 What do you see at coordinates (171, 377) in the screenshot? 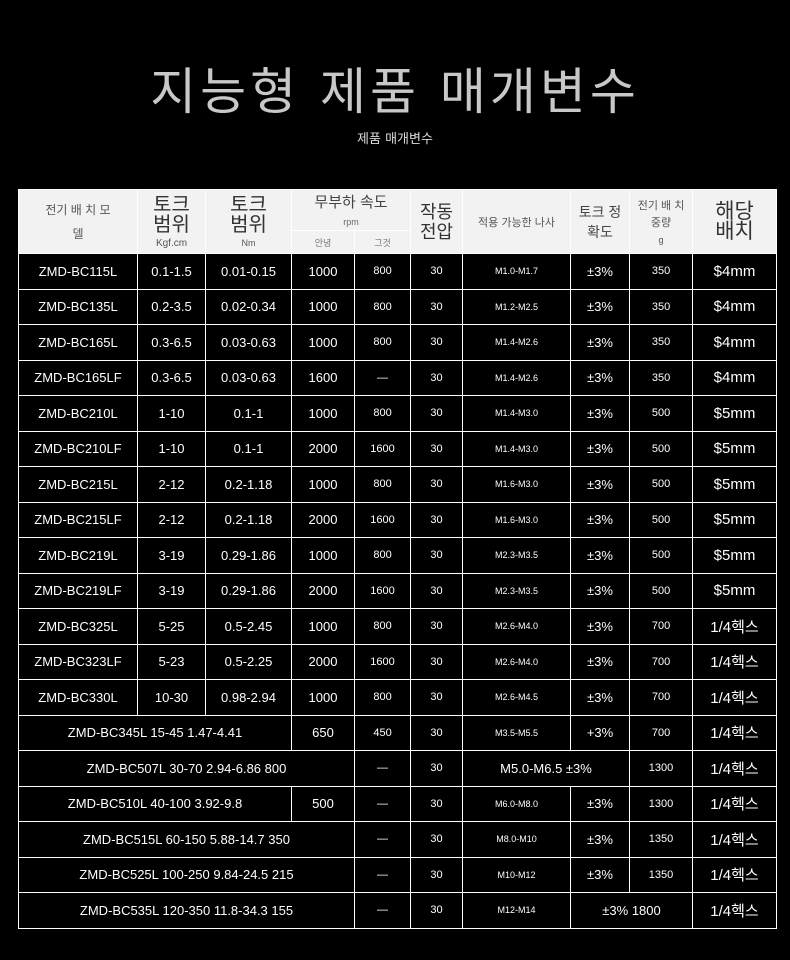
I see `table-cell: 0.3-6.5` at bounding box center [171, 377].